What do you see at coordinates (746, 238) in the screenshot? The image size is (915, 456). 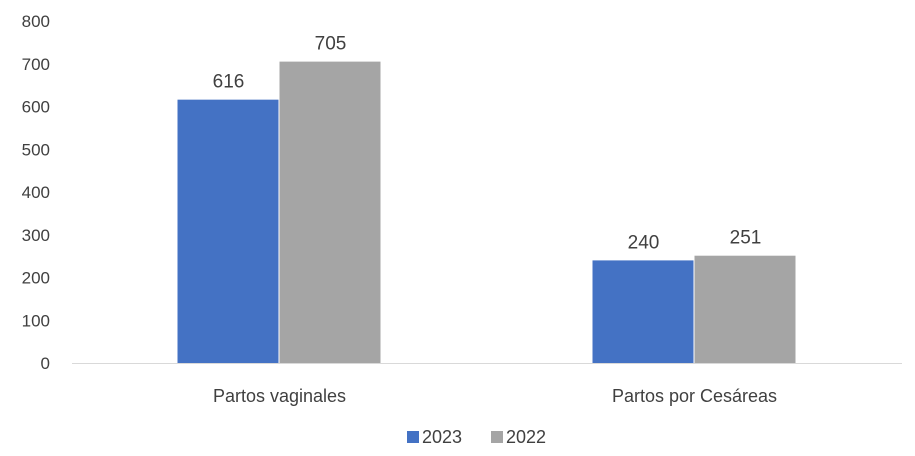 I see `data-label: 251` at bounding box center [746, 238].